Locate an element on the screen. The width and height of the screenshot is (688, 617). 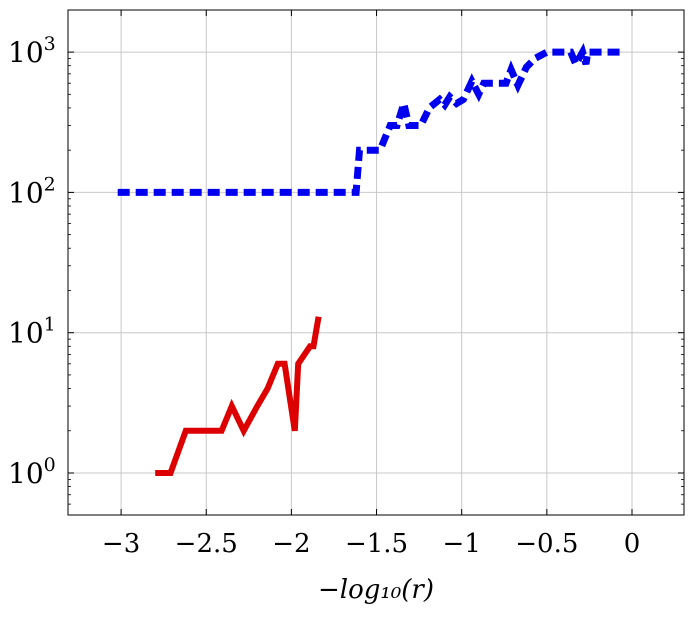
x-tick-label: 0 is located at coordinates (632, 544).